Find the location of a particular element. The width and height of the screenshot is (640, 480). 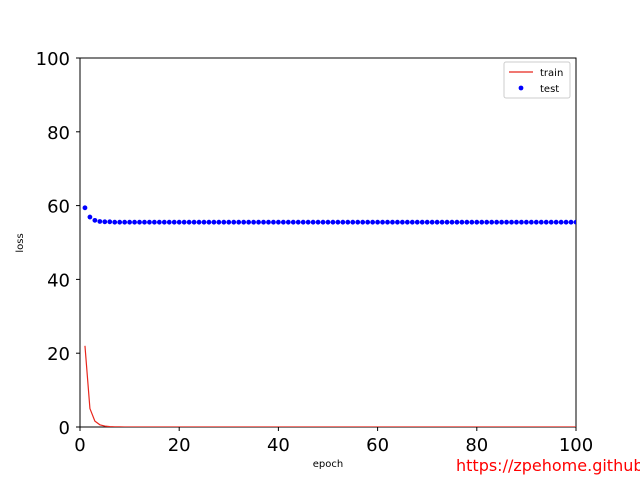

x-tick-label: 40 is located at coordinates (278, 445).